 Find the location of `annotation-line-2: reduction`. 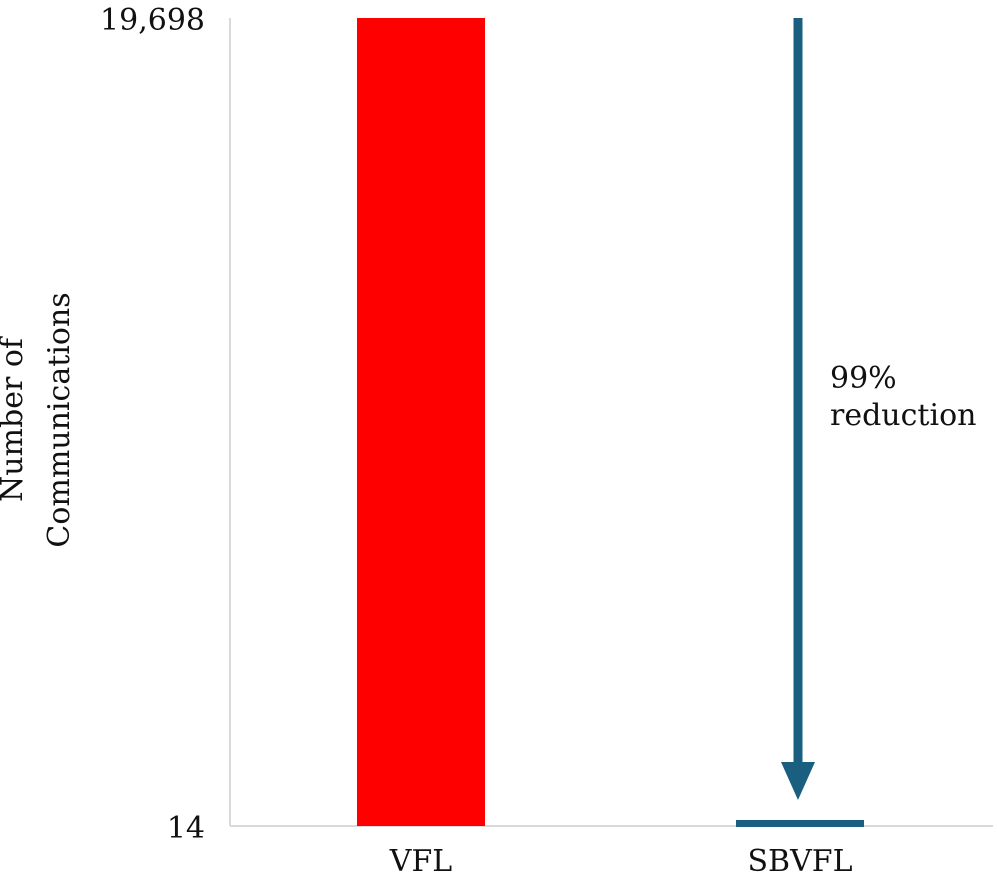

annotation-line-2: reduction is located at coordinates (903, 415).